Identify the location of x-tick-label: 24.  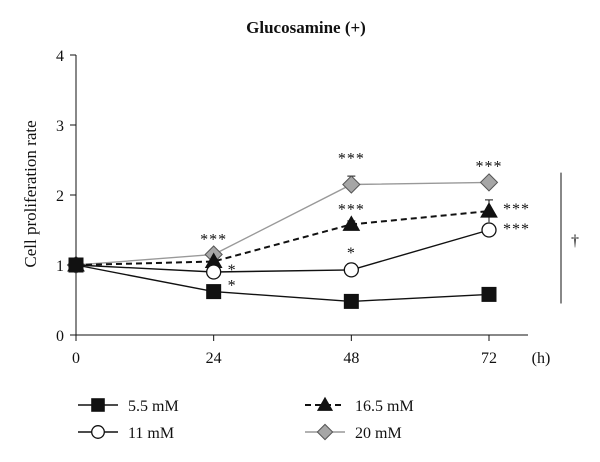
(214, 358).